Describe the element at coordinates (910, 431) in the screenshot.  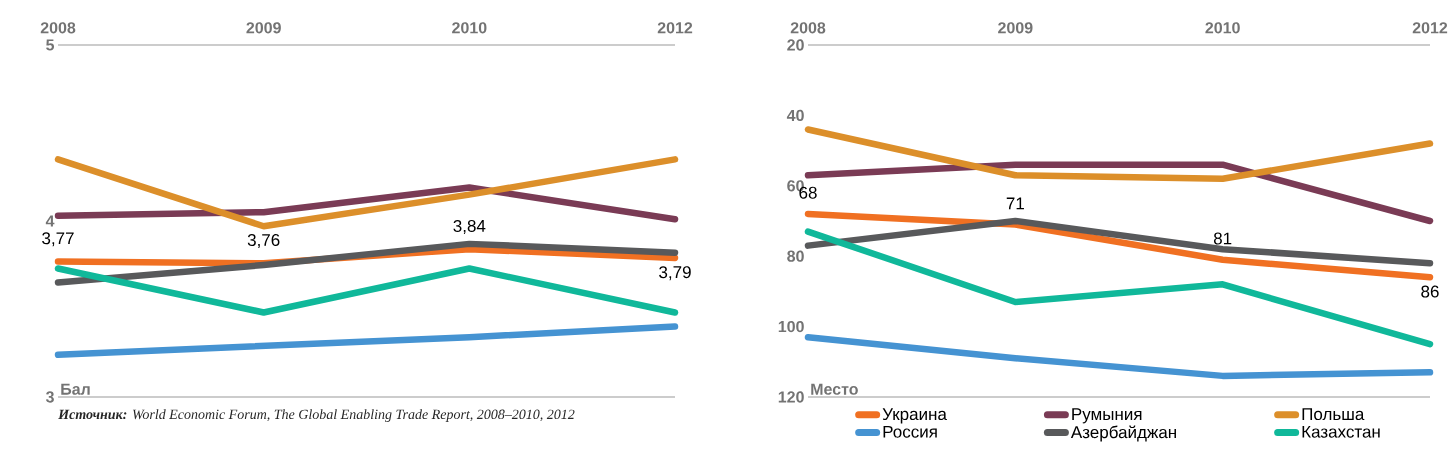
I see `legend-label: Россия` at that location.